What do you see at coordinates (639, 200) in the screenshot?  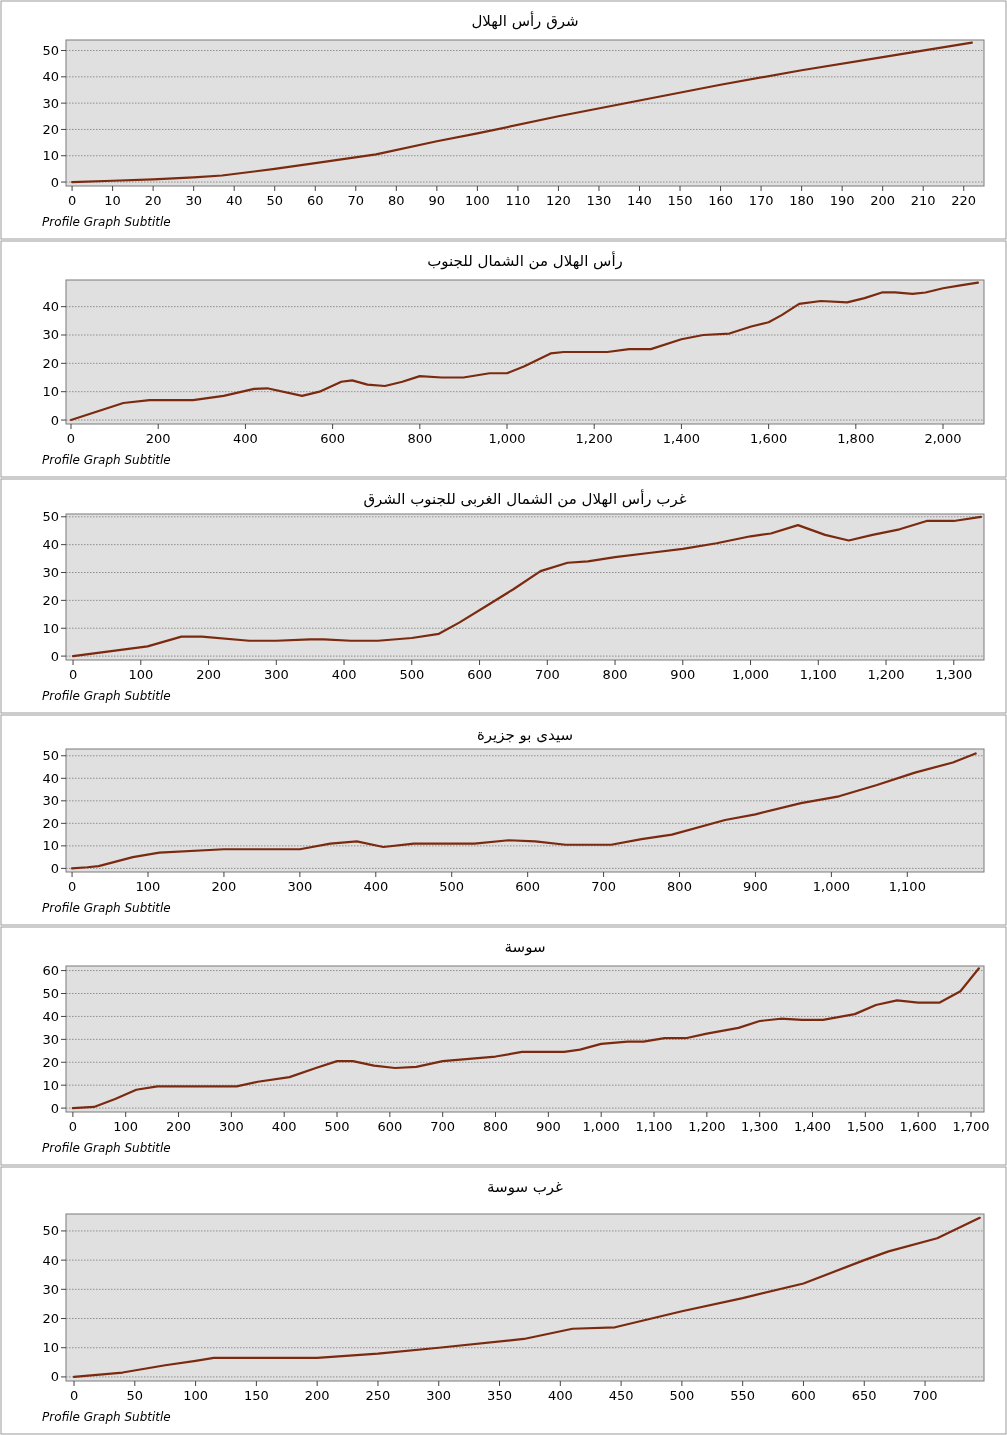 I see `x-tick-label: 140` at bounding box center [639, 200].